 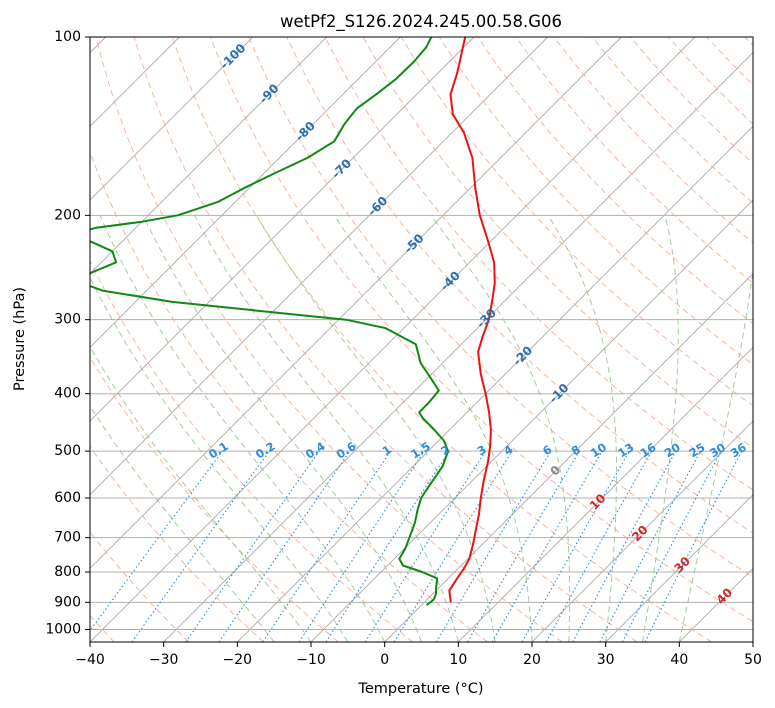 What do you see at coordinates (311, 660) in the screenshot?
I see `x-tick-label: −10` at bounding box center [311, 660].